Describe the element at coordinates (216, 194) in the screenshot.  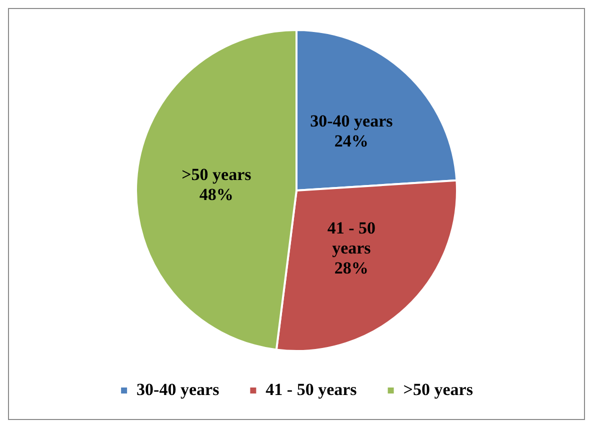
I see `data-label: 48%` at that location.